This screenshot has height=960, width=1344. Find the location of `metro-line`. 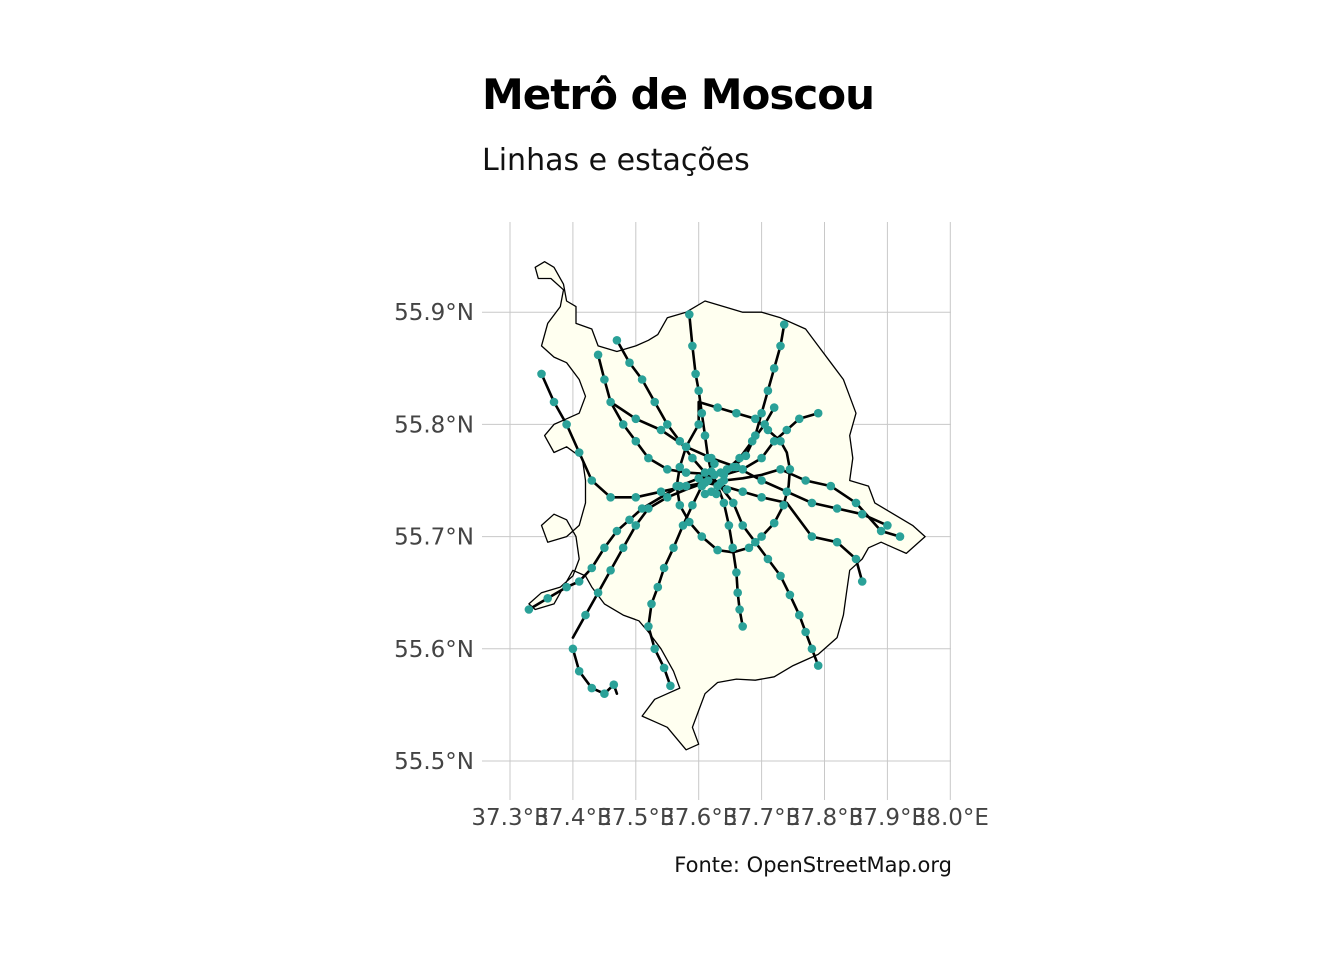

metro-line is located at coordinates (702, 477).